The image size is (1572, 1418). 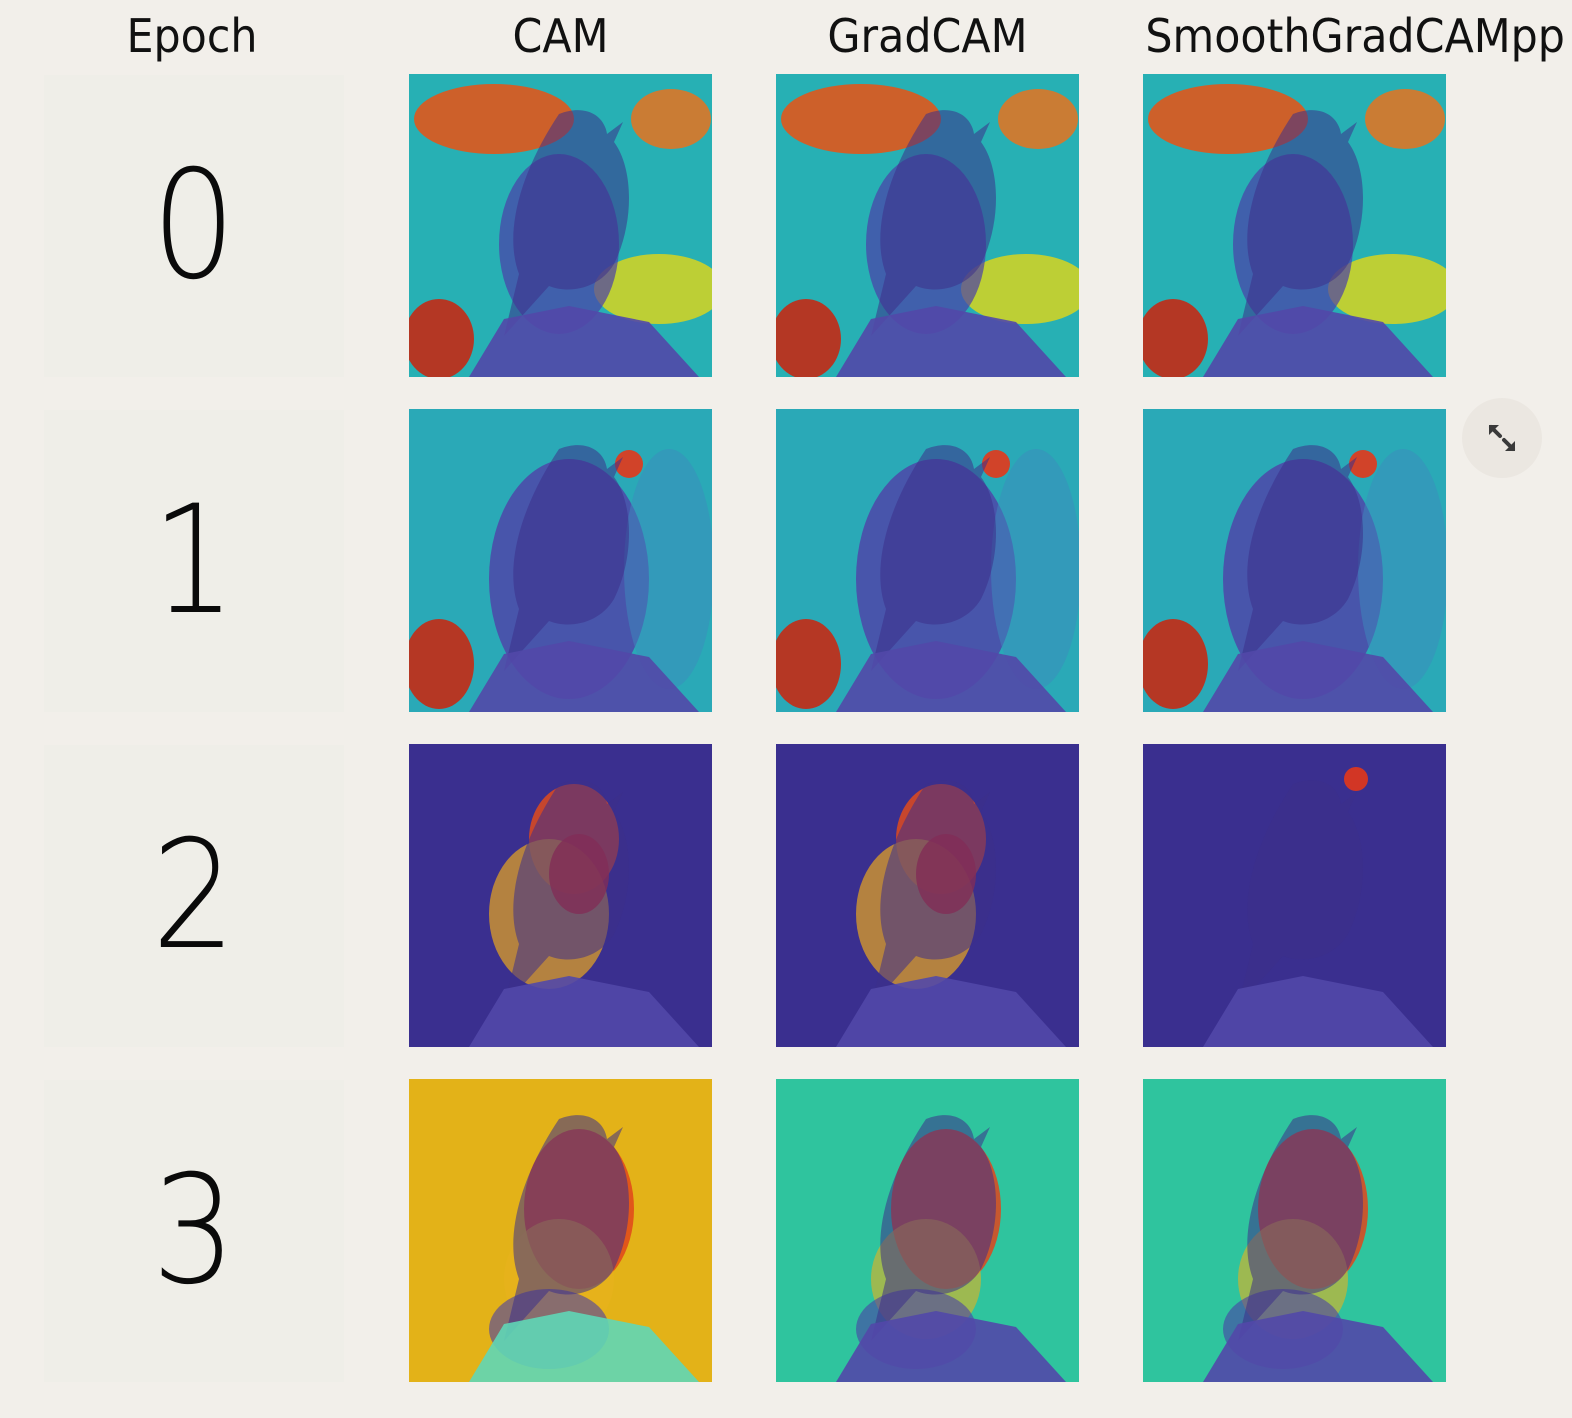 I want to click on heatmap-image-epoch1-cam, so click(x=560, y=560).